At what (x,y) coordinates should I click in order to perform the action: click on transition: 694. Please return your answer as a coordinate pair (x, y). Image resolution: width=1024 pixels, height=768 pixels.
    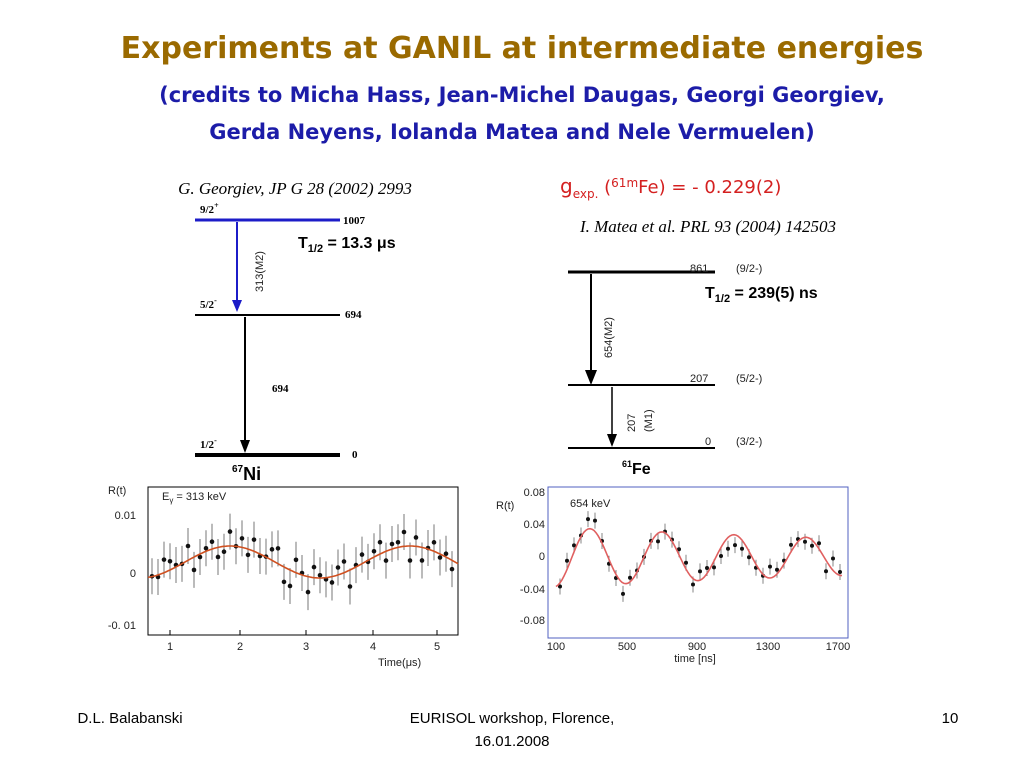
    Looking at the image, I should click on (280, 389).